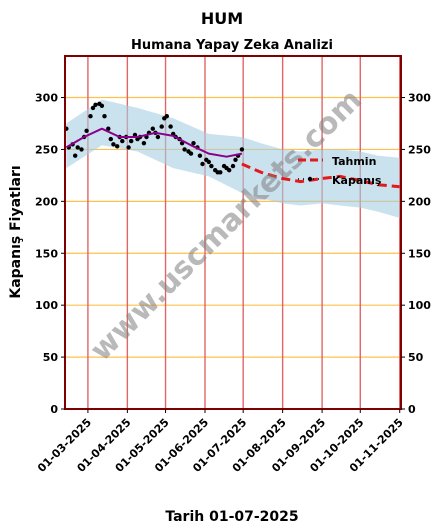 The height and width of the screenshot is (532, 445). I want to click on y-tick-label-right-5: 250, so click(419, 149).